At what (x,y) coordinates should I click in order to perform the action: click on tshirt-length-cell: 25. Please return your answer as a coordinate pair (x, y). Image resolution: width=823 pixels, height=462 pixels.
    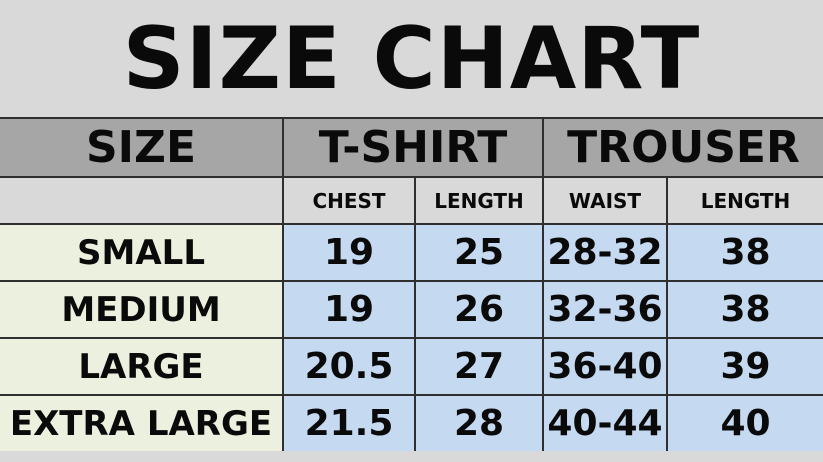
    Looking at the image, I should click on (479, 252).